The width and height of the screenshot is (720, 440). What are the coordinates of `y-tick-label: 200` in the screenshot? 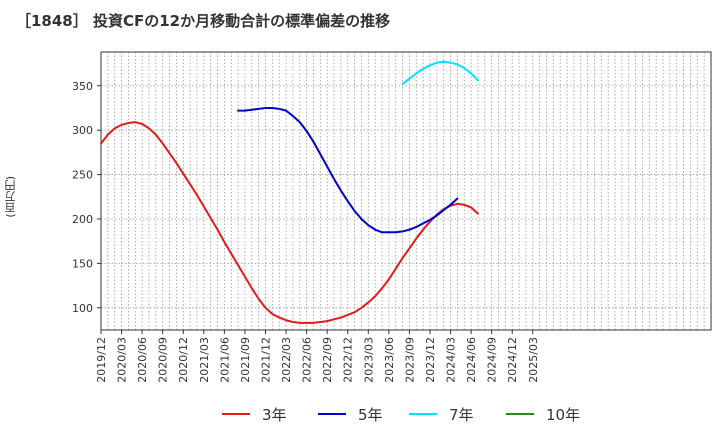 It's located at (82, 219).